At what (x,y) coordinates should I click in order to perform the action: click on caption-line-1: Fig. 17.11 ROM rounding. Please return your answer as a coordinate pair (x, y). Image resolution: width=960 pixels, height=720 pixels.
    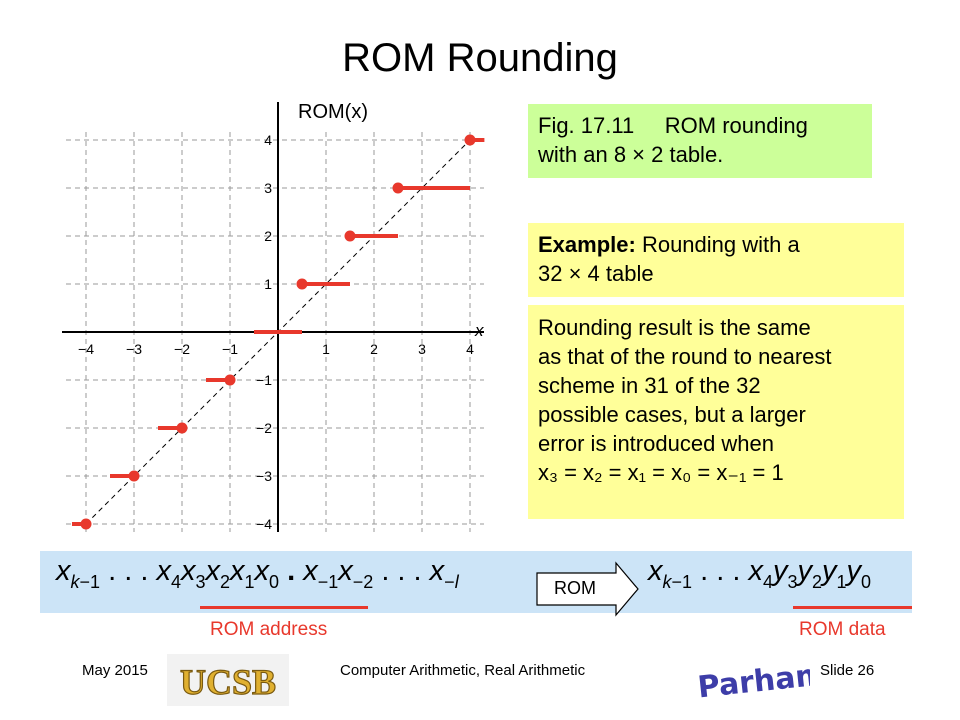
    Looking at the image, I should click on (673, 125).